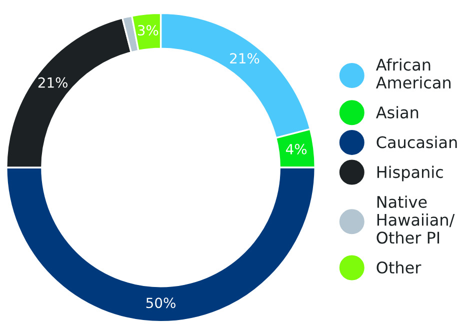 The image size is (466, 335). I want to click on legend-label: Asian, so click(397, 112).